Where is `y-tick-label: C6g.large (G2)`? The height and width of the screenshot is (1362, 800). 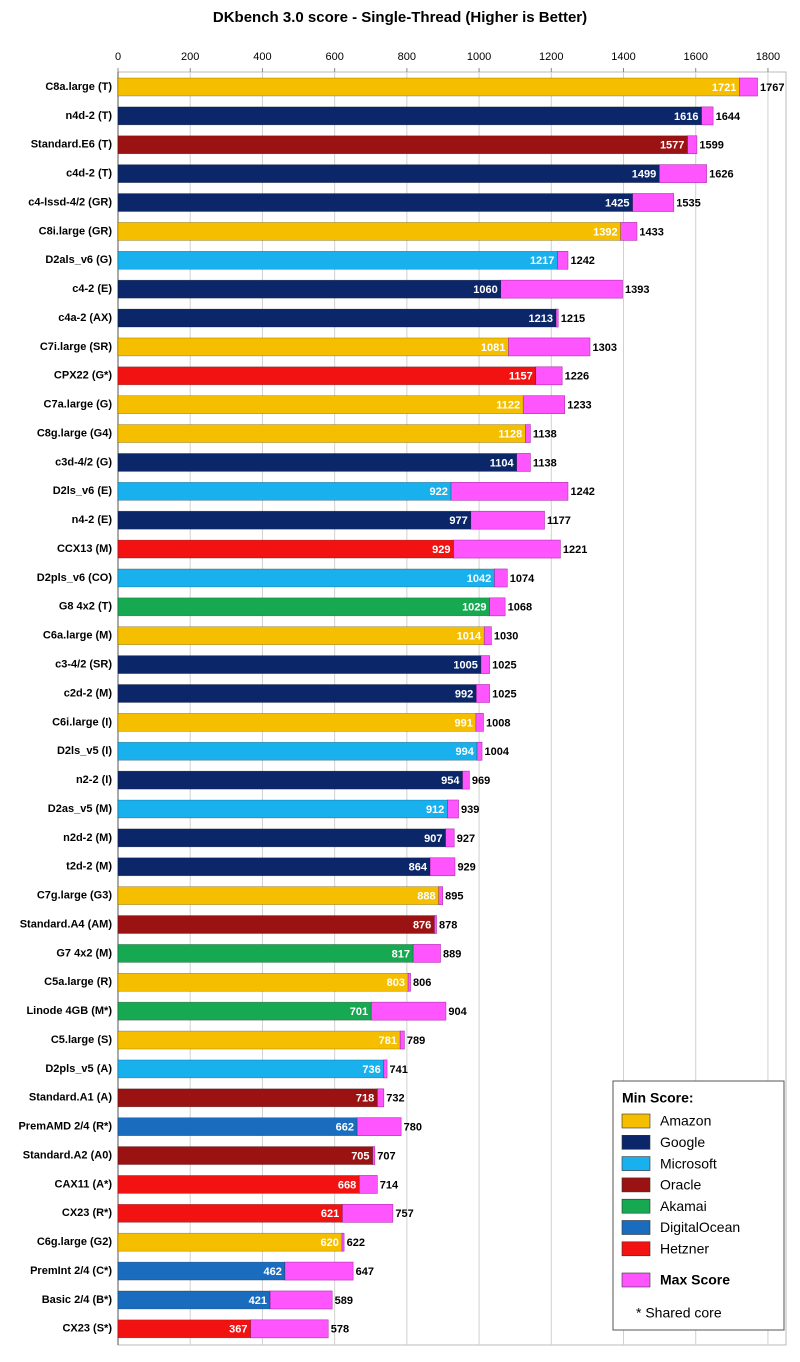
y-tick-label: C6g.large (G2) is located at coordinates (75, 1242).